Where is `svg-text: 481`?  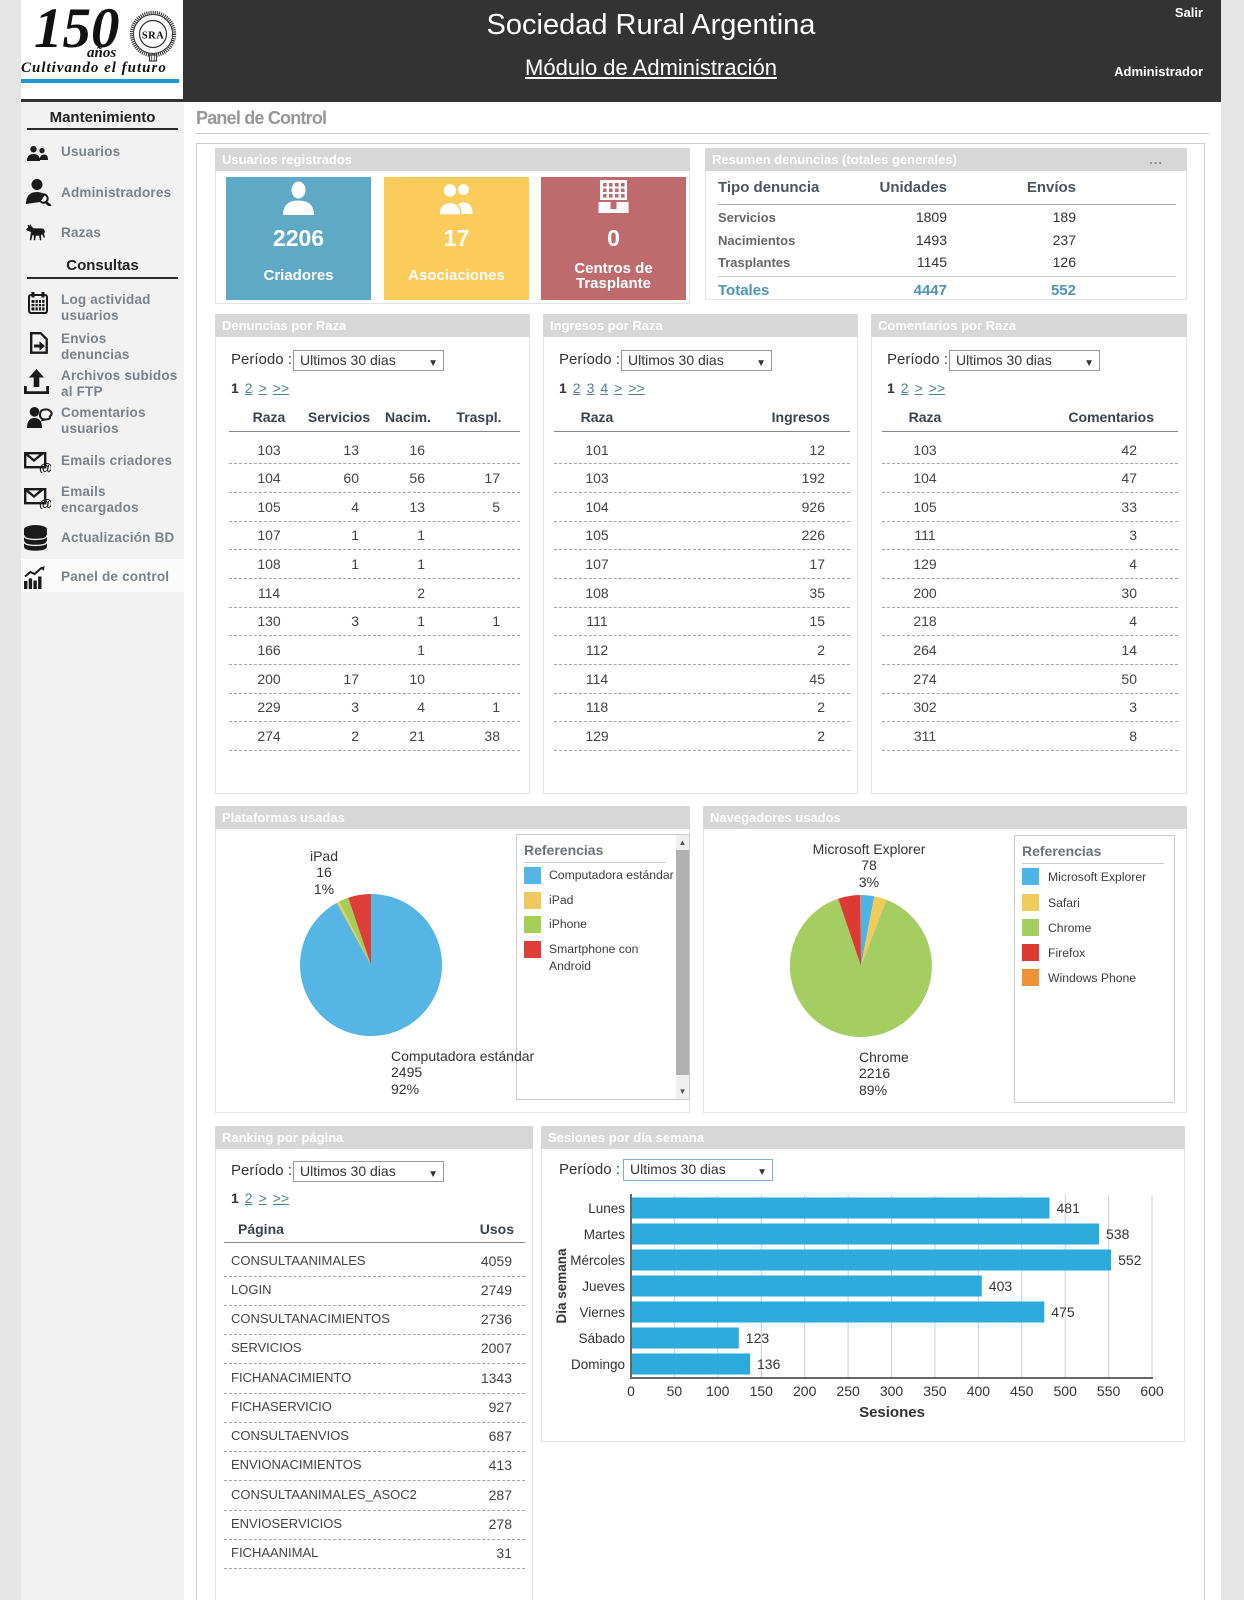 svg-text: 481 is located at coordinates (1069, 1208).